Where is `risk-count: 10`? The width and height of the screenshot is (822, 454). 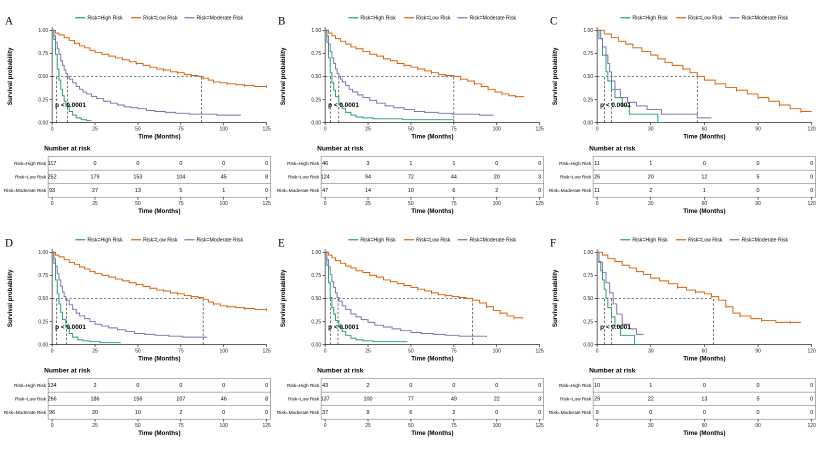
risk-count: 10 is located at coordinates (411, 191).